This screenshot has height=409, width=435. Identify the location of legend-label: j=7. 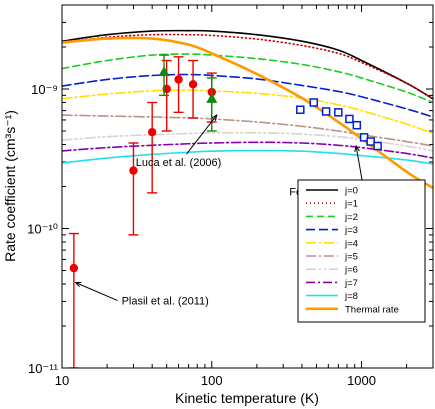
(351, 283).